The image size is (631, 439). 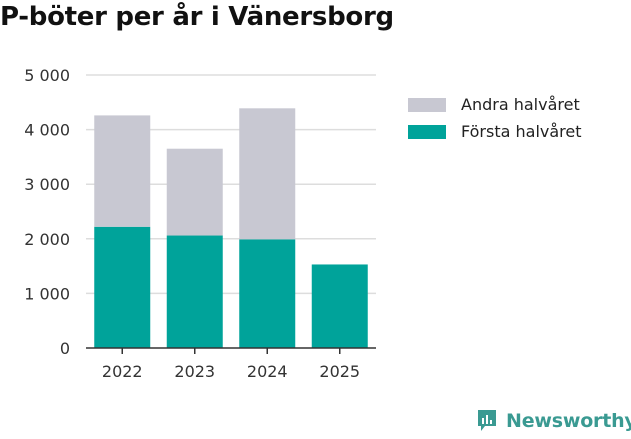 What do you see at coordinates (194, 371) in the screenshot?
I see `x-tick-label-2023: 2023` at bounding box center [194, 371].